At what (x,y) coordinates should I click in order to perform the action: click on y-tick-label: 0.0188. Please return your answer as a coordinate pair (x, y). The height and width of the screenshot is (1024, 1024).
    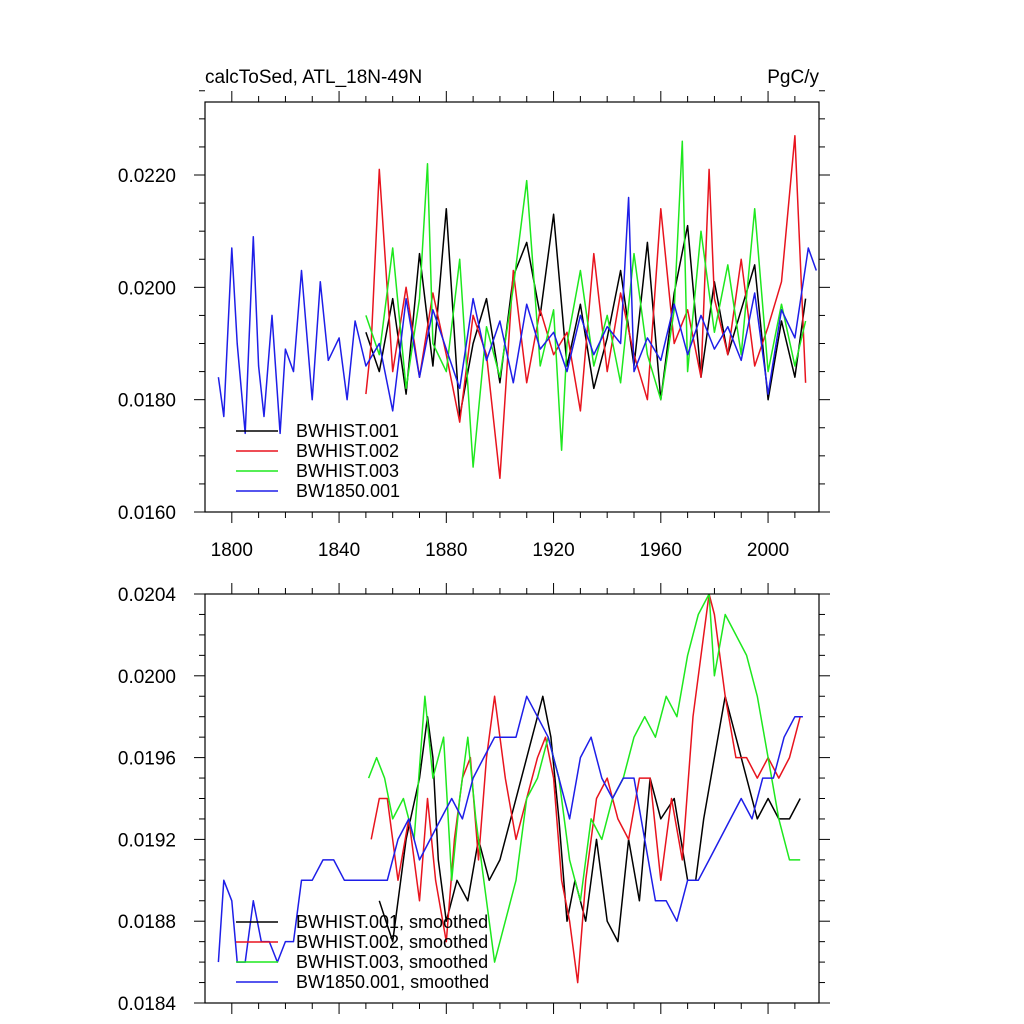
    Looking at the image, I should click on (147, 922).